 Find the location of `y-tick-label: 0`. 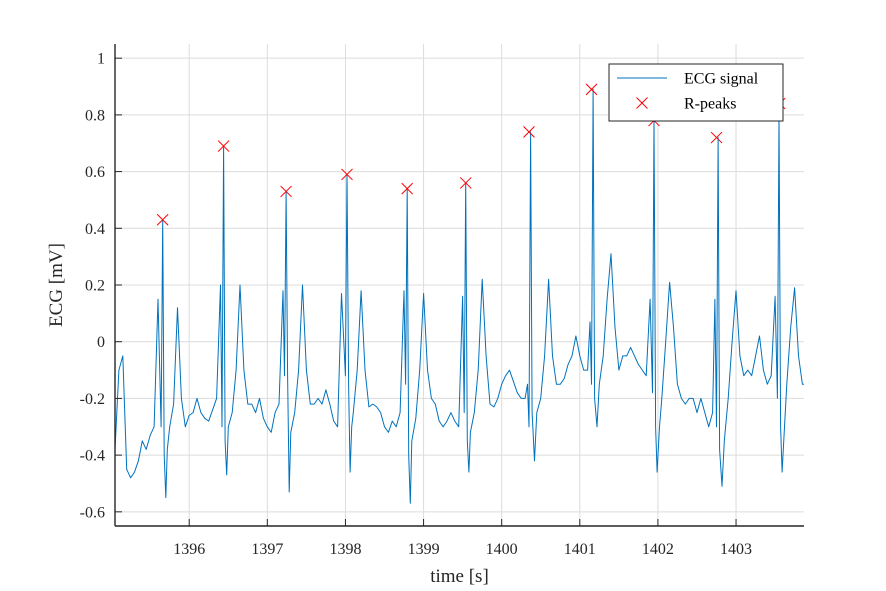

y-tick-label: 0 is located at coordinates (101, 342).